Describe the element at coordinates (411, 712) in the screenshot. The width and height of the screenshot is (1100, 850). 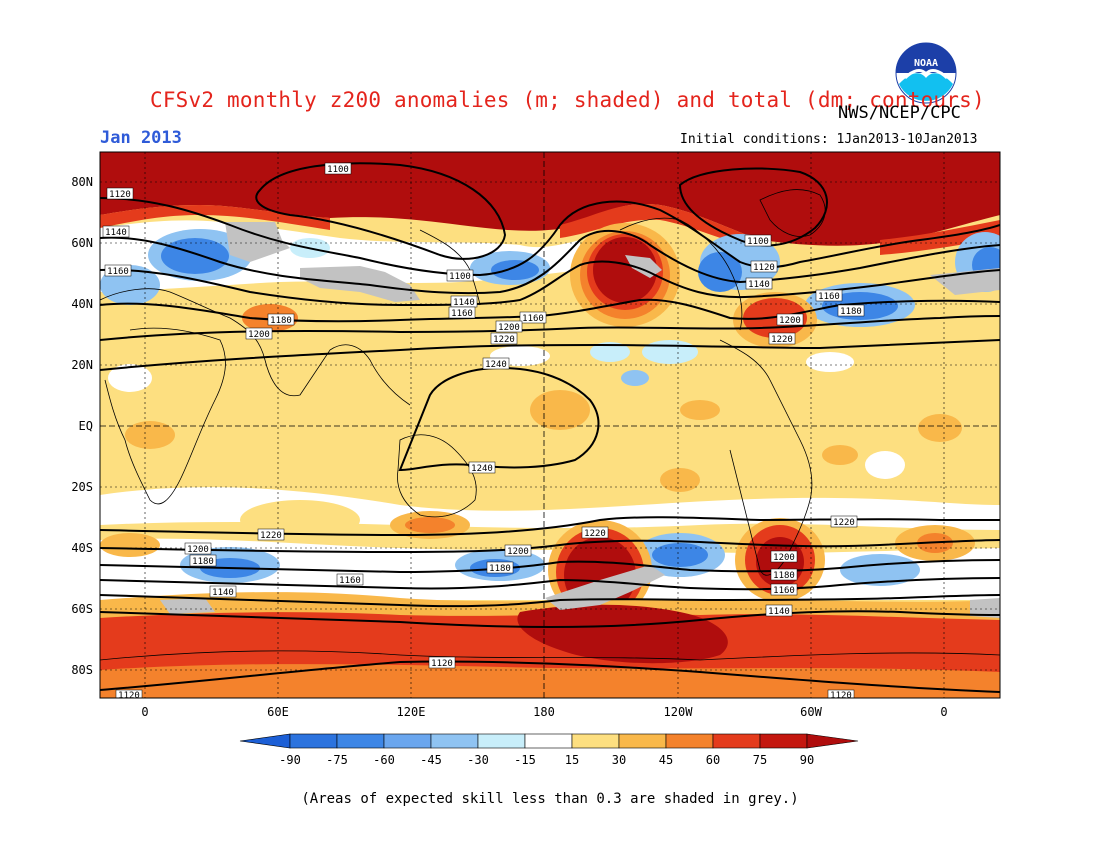
I see `lon-label: 120E` at that location.